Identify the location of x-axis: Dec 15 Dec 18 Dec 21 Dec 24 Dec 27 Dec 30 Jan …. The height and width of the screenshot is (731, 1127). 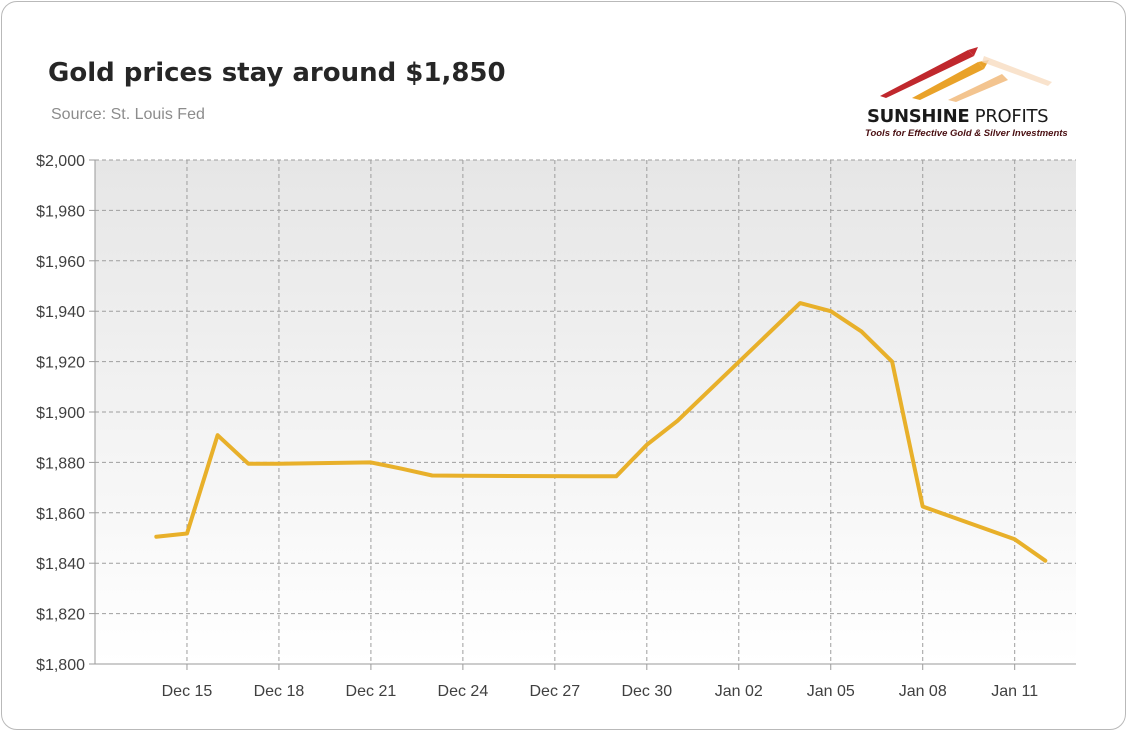
(600, 682).